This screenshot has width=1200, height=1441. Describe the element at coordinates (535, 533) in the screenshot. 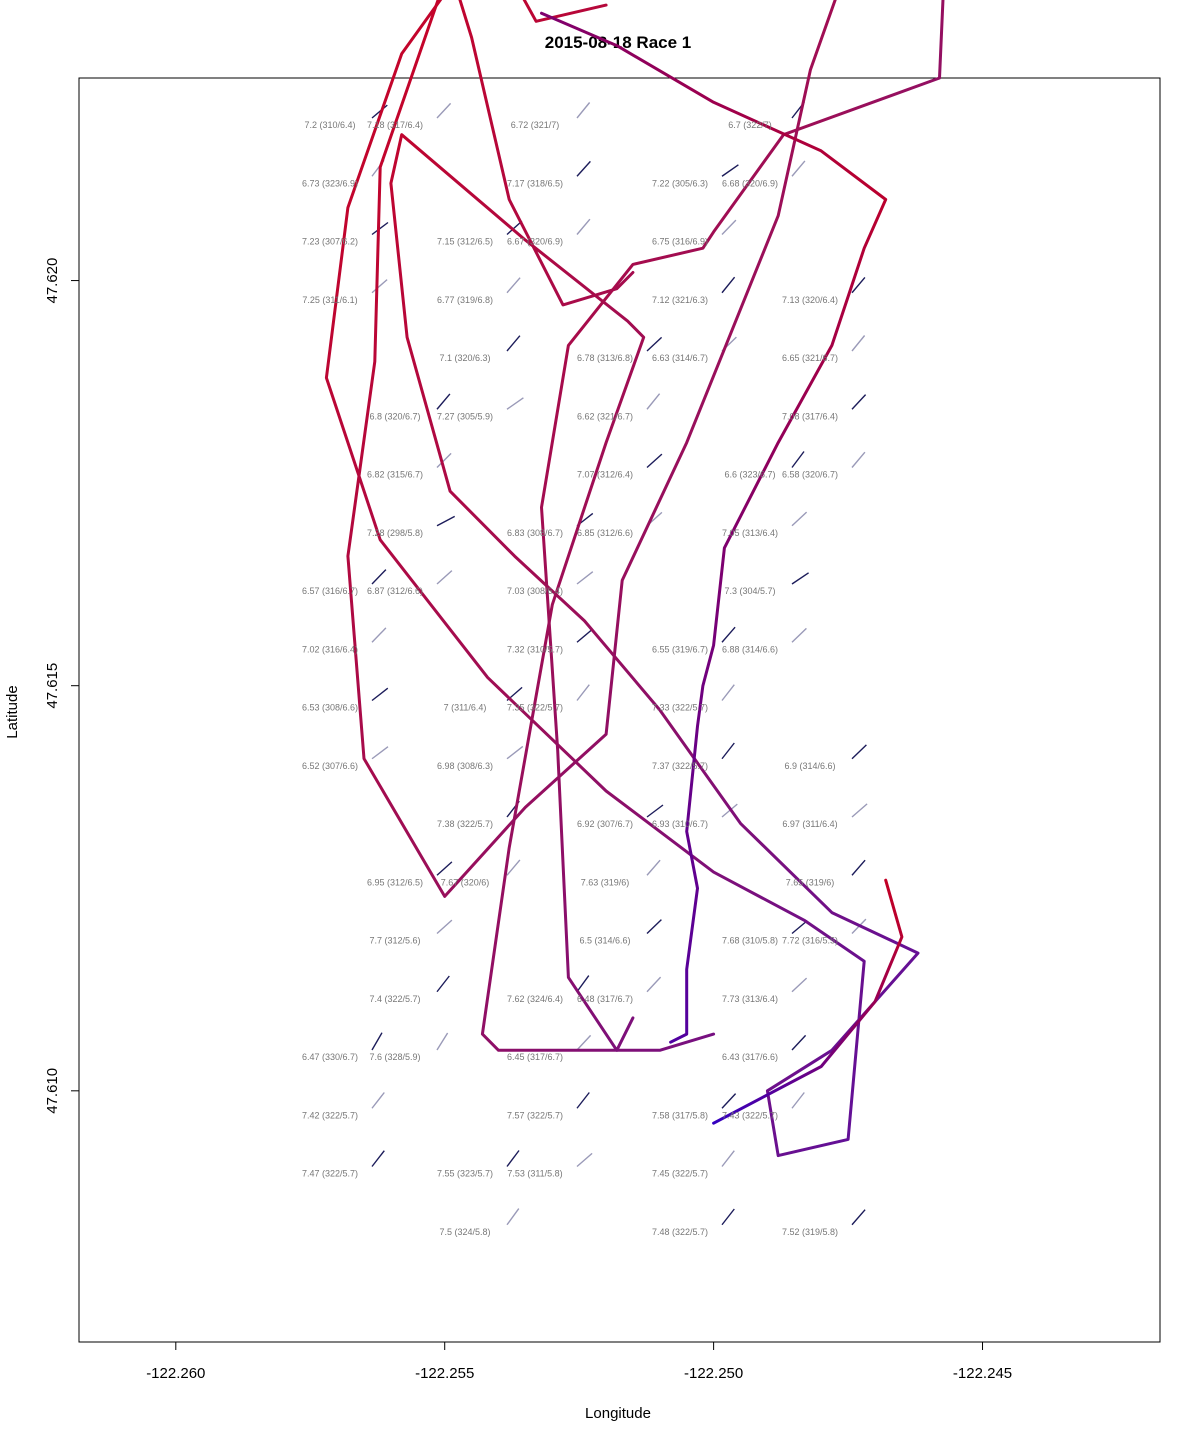

I see `speed-wind-label: 6.83 (308/6.7)` at that location.